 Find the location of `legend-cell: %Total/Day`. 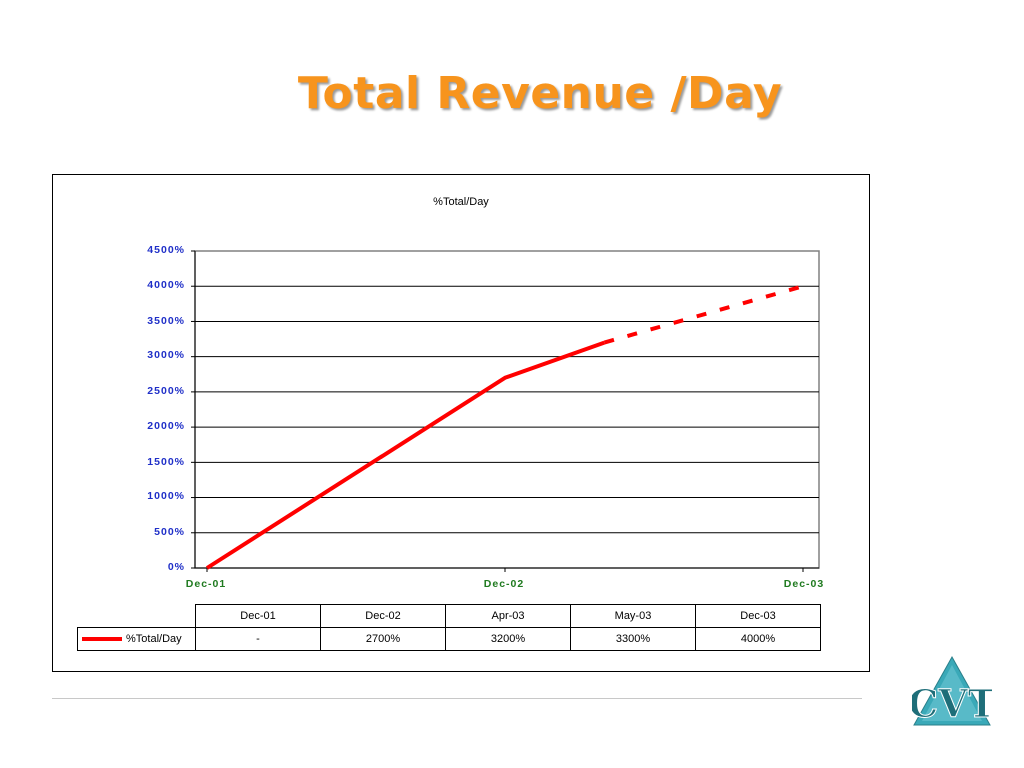

legend-cell: %Total/Day is located at coordinates (136, 639).